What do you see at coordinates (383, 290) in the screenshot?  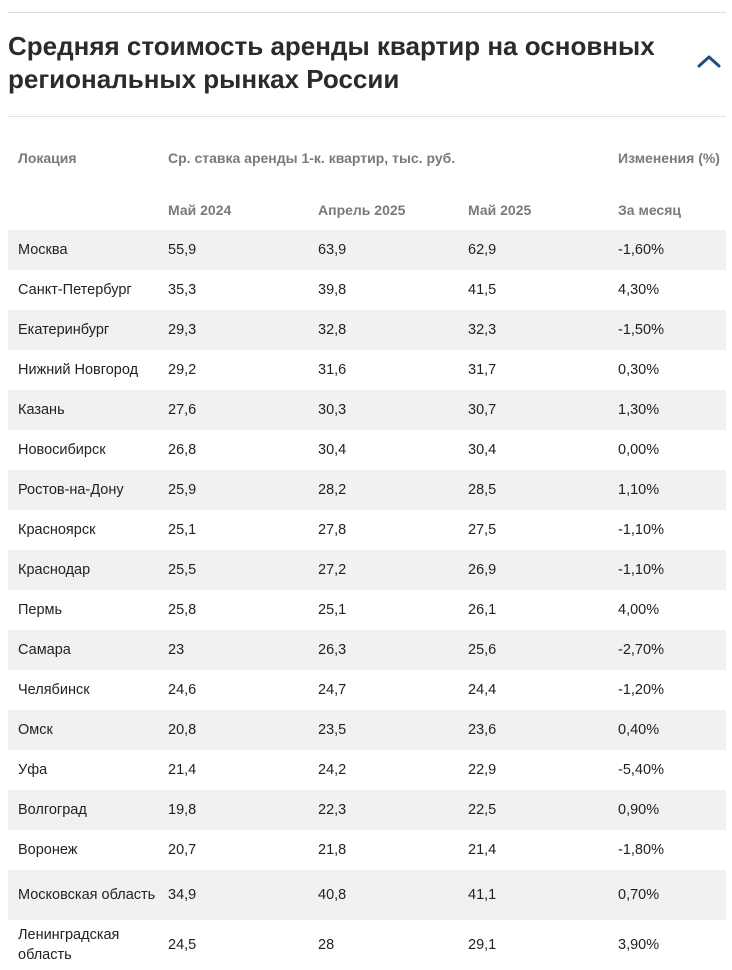 I see `cell-april-2025: 39,8` at bounding box center [383, 290].